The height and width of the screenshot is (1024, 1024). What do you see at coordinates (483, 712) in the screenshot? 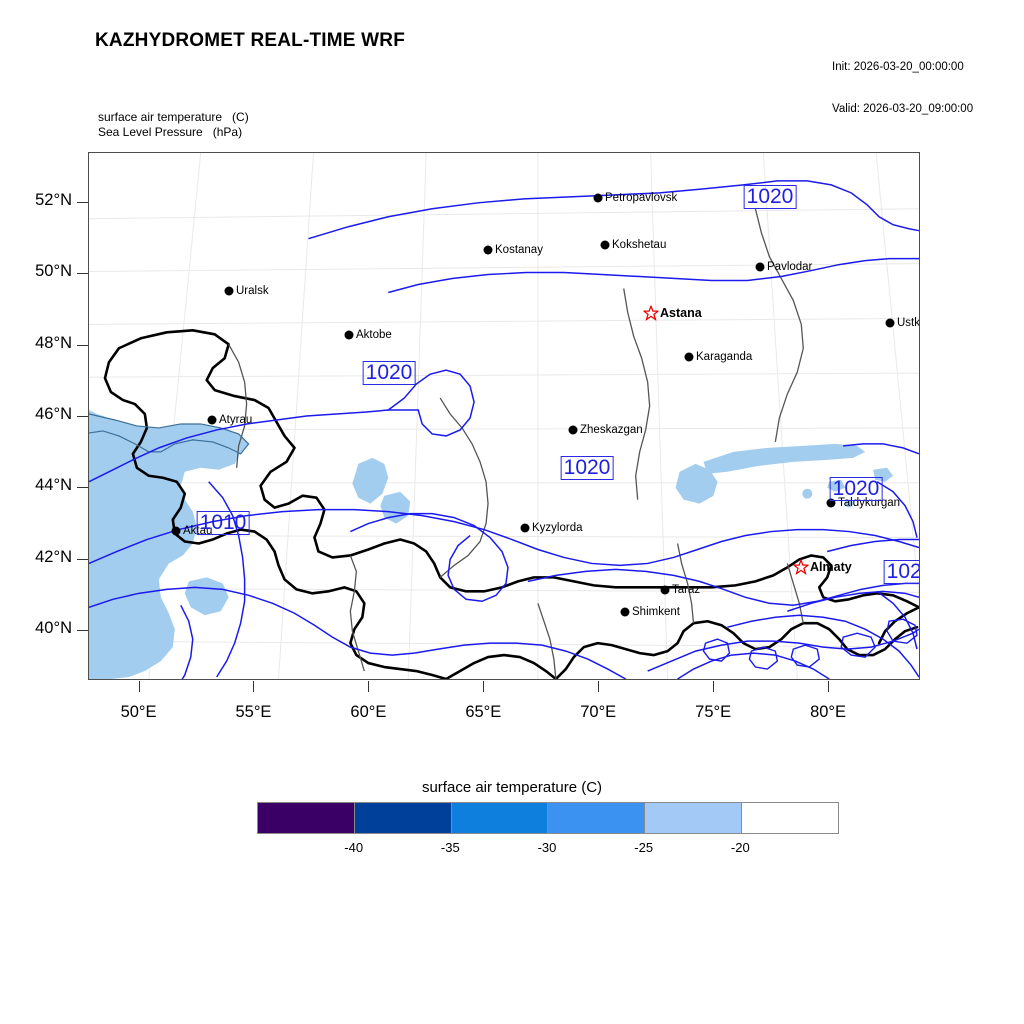
I see `longitude-tick-label: 65°E` at bounding box center [483, 712].